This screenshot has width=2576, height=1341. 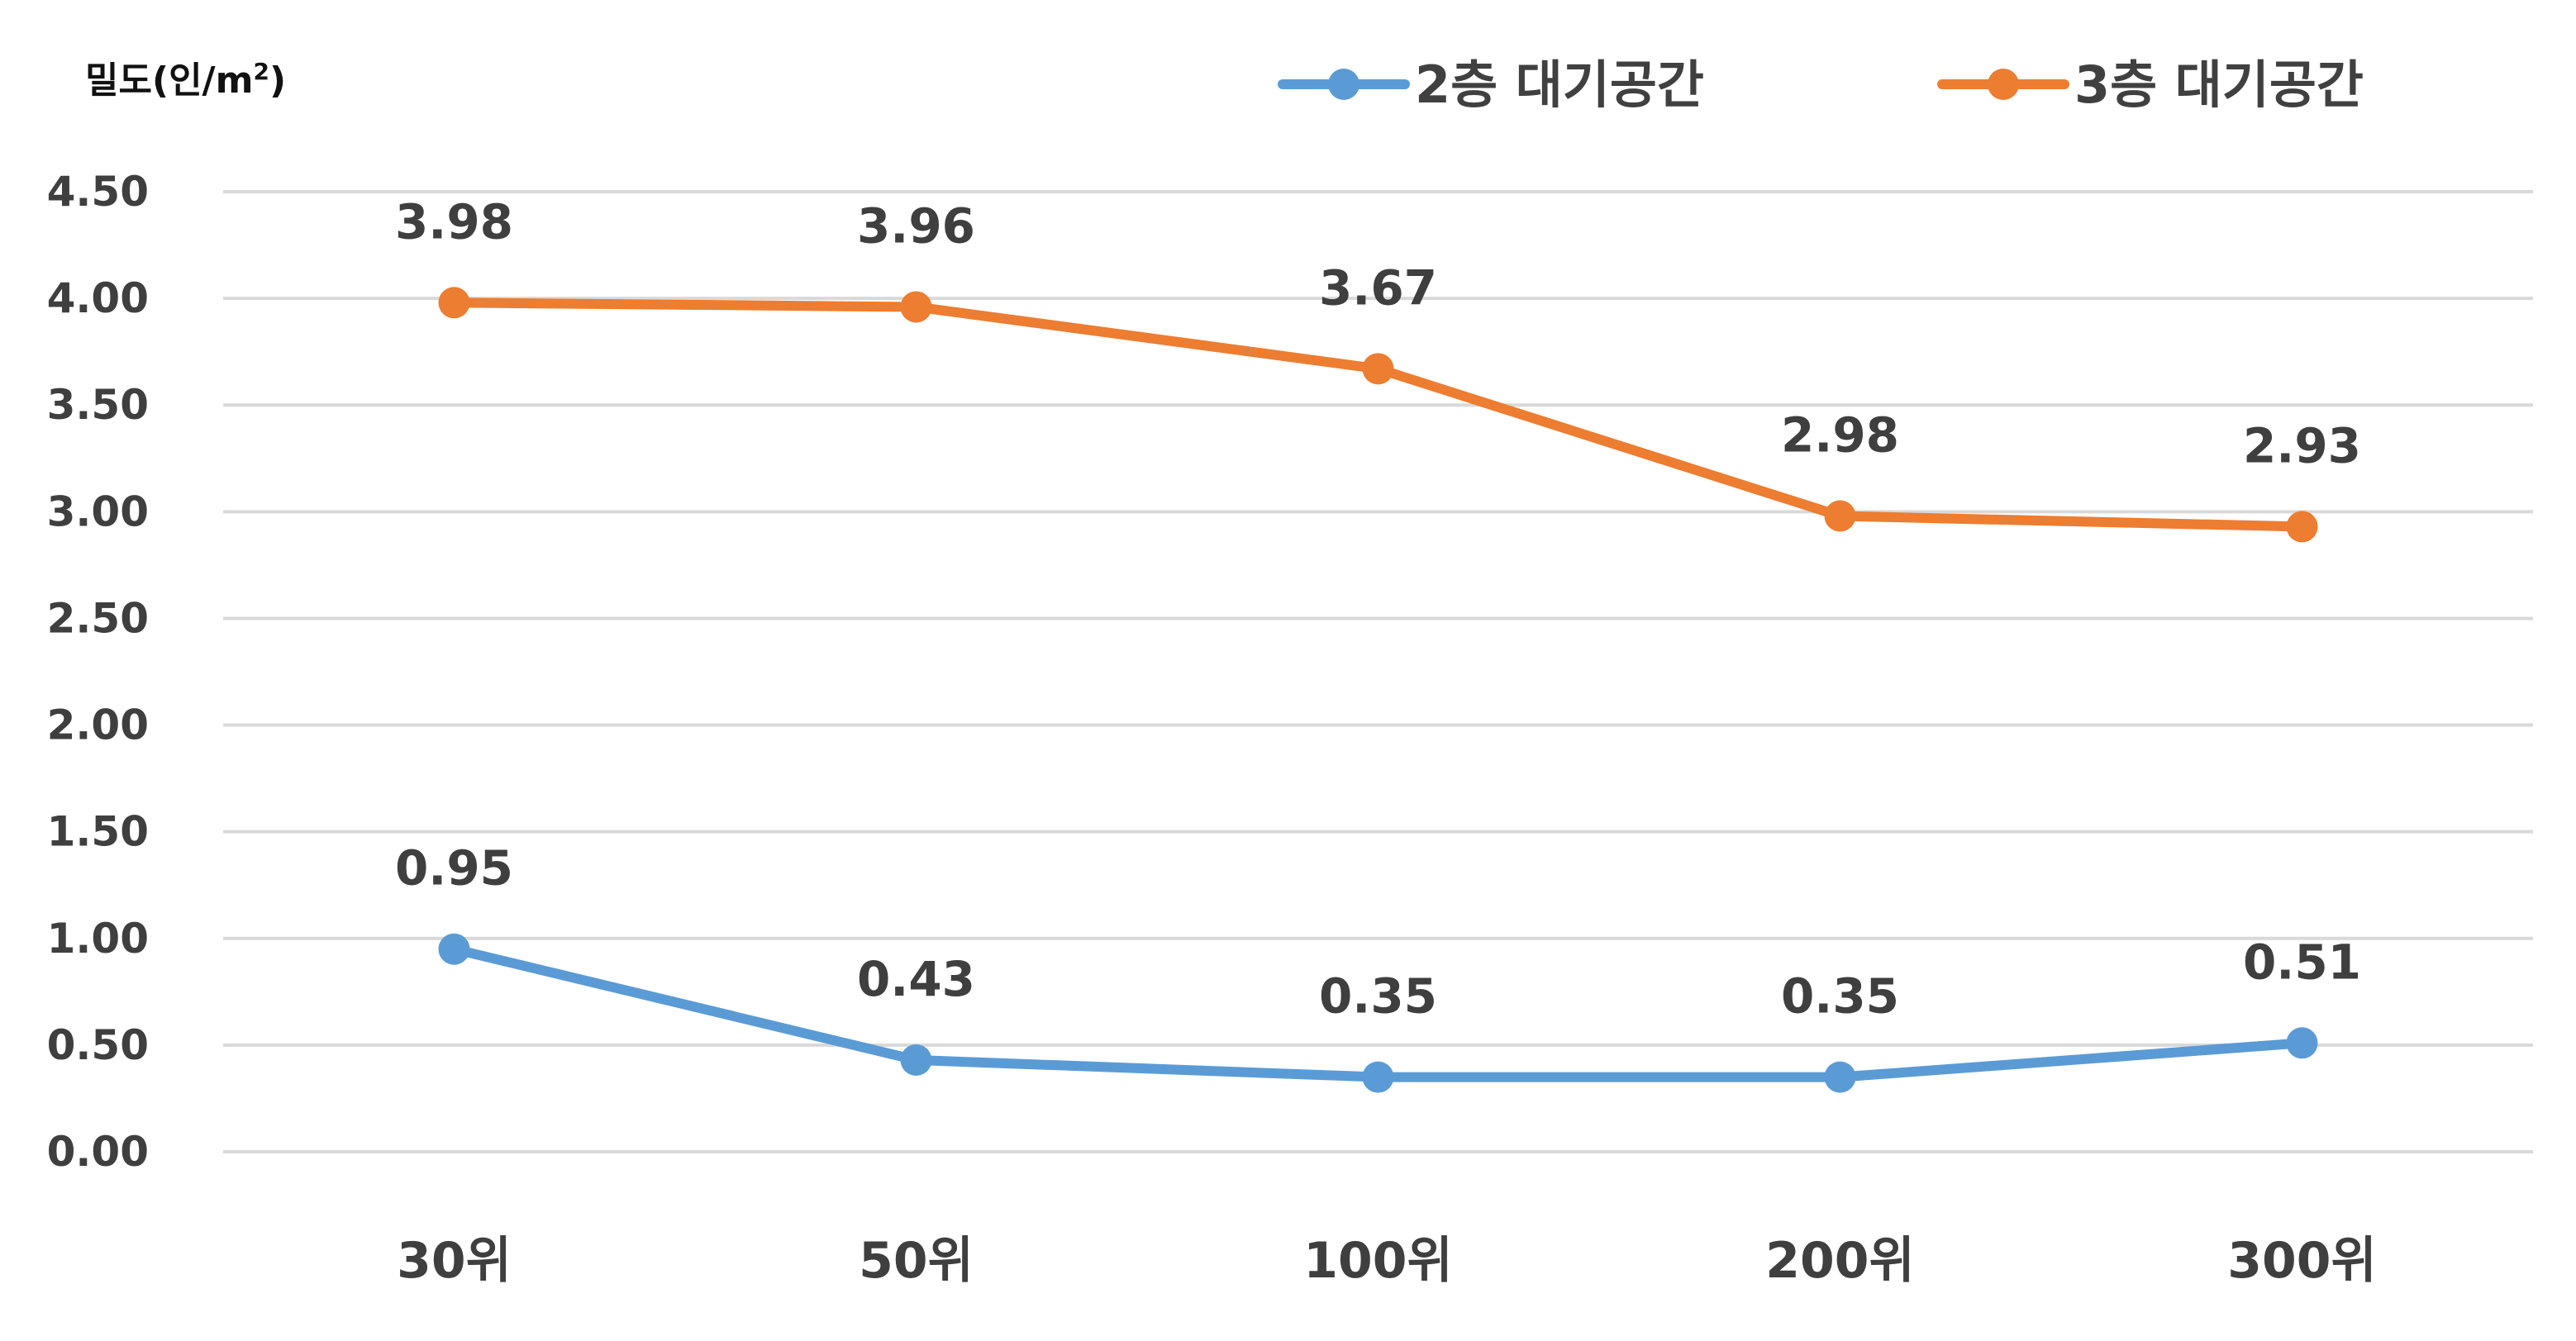 I want to click on legend-label-1: 2층 대기공간, so click(x=1559, y=85).